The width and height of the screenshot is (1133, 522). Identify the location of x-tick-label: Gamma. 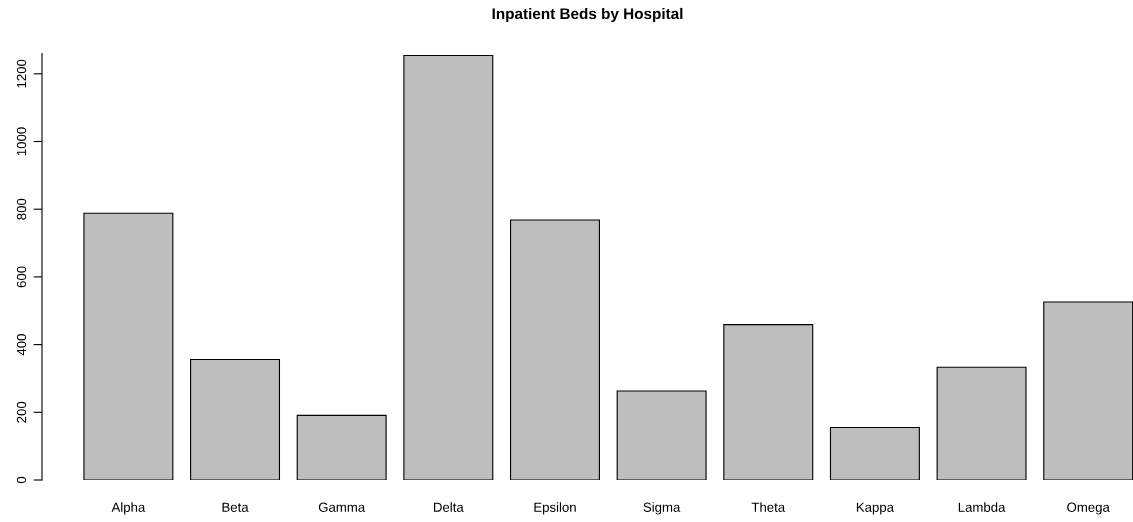
(342, 507).